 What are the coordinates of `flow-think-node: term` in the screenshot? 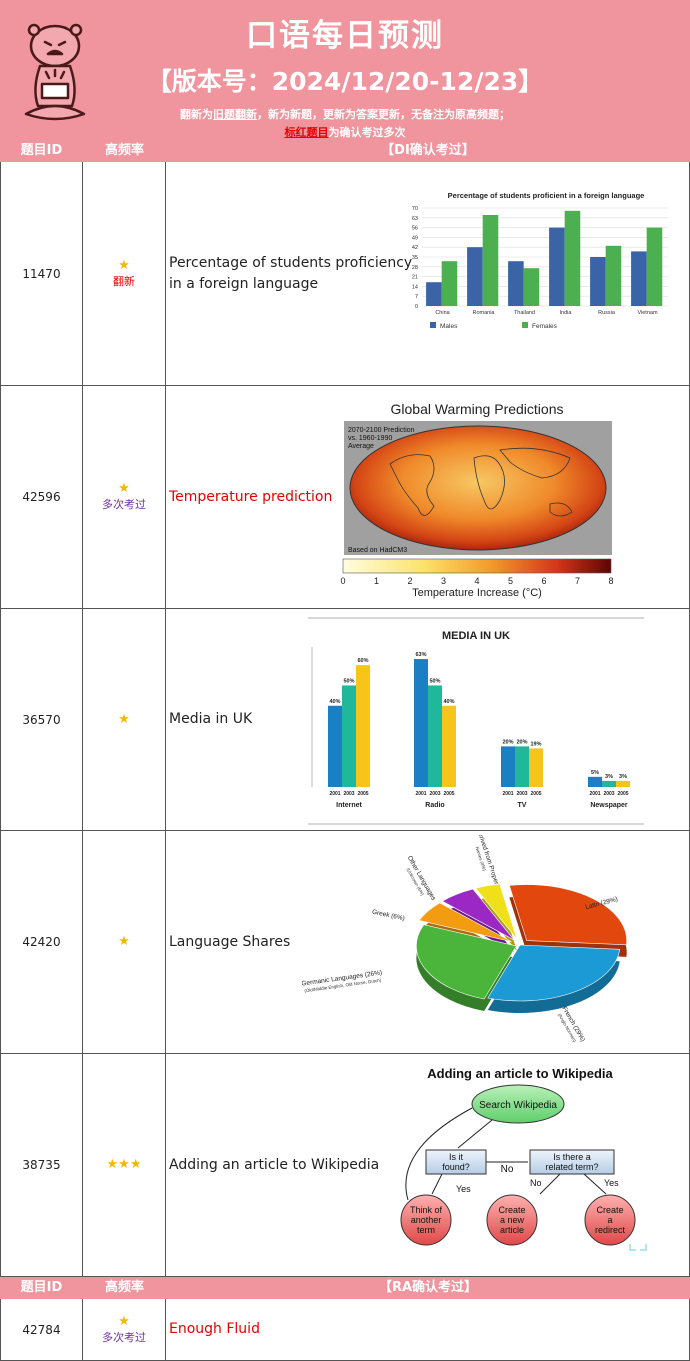 It's located at (426, 1230).